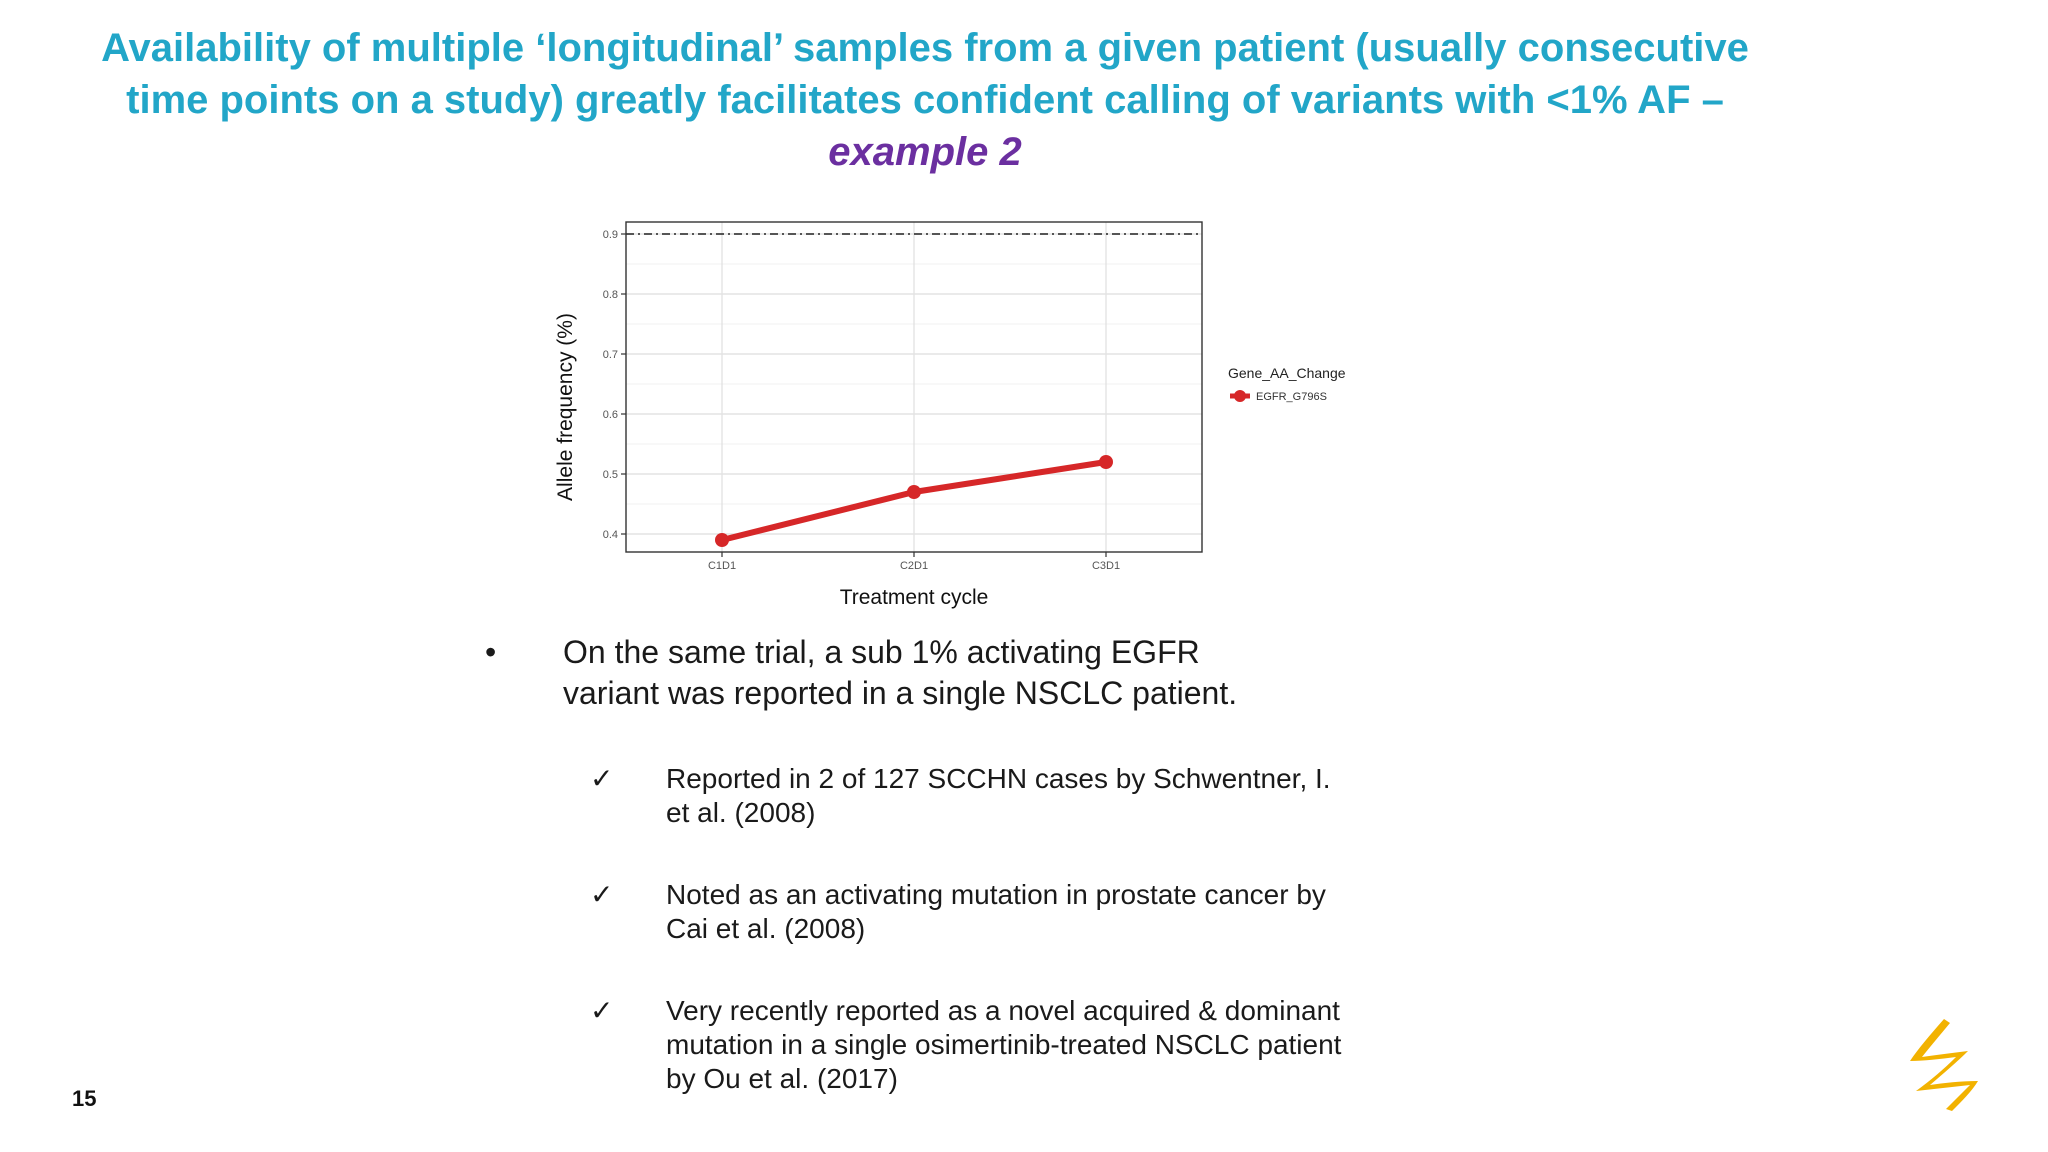 Image resolution: width=2048 pixels, height=1152 pixels. What do you see at coordinates (1287, 373) in the screenshot?
I see `legend-title: Gene_AA_Change` at bounding box center [1287, 373].